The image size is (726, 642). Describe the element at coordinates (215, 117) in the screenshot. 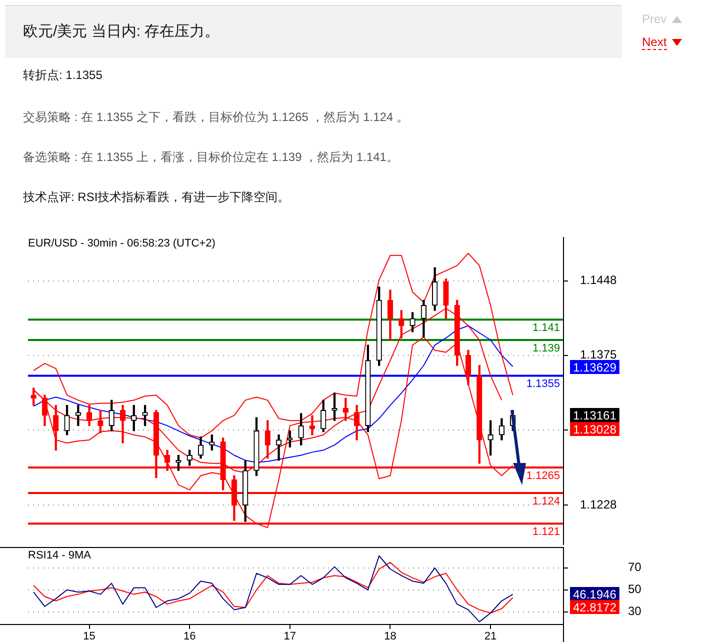

I see `text: 交易策略 : 在 1.1355 之下，看跌，目标价位为 1.1265 ，然后为 1.124 。` at that location.